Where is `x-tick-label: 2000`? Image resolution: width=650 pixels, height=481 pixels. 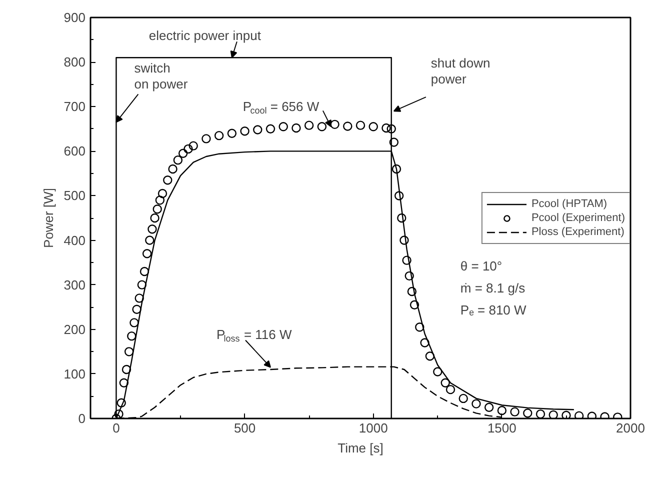
x-tick-label: 2000 is located at coordinates (630, 428).